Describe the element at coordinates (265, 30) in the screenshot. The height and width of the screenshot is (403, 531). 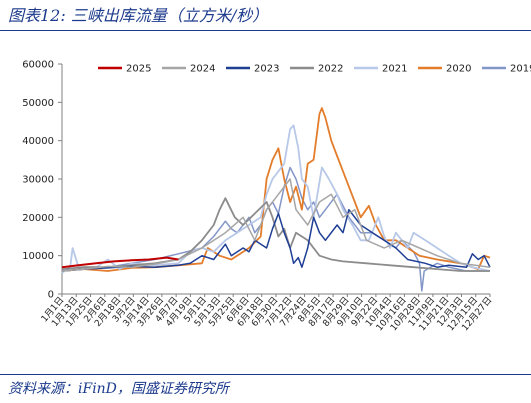
I see `title-rule` at that location.